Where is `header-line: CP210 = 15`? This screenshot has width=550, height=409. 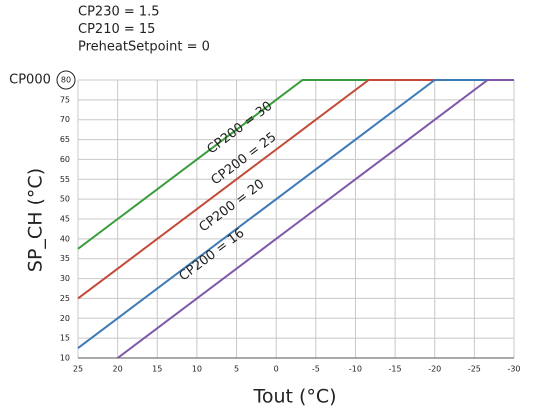
header-line: CP210 = 15 is located at coordinates (116, 29).